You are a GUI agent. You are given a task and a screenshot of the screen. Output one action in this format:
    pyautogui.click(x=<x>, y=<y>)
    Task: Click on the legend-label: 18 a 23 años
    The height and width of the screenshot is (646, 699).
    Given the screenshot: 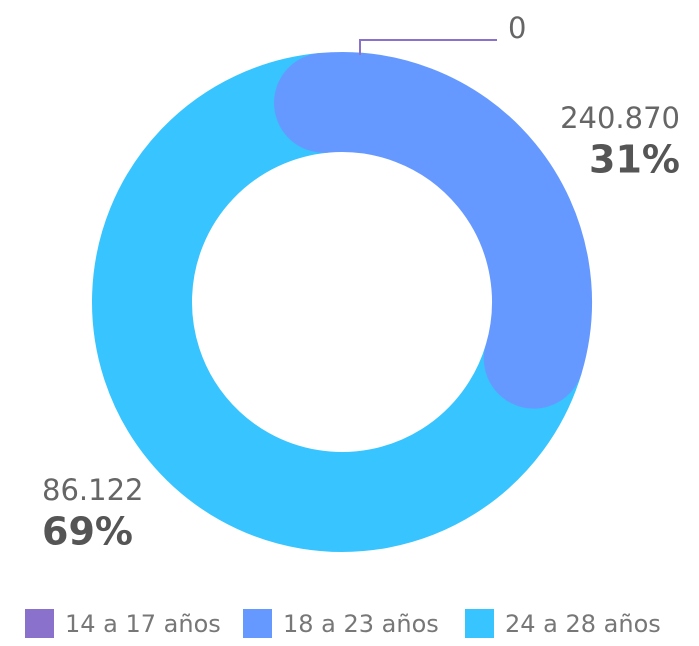 What is the action you would take?
    pyautogui.click(x=361, y=624)
    